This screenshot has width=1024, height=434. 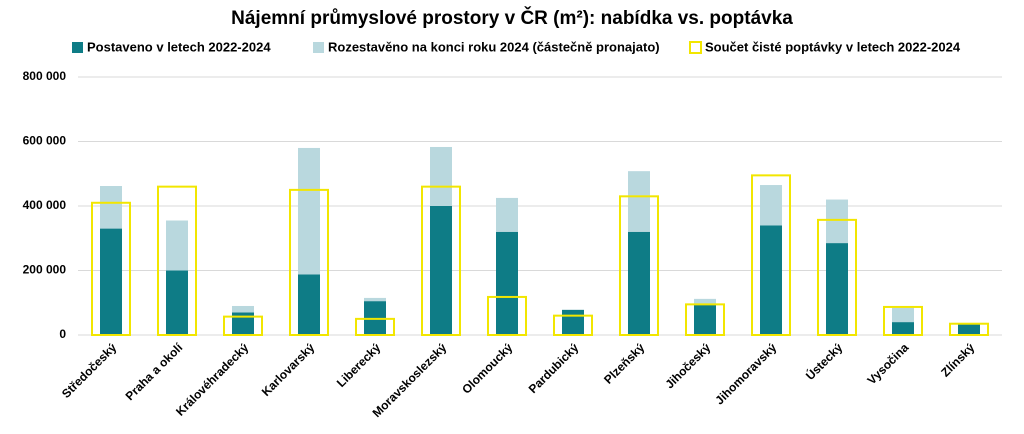 I want to click on x-tick-label: Liberecký, so click(x=359, y=365).